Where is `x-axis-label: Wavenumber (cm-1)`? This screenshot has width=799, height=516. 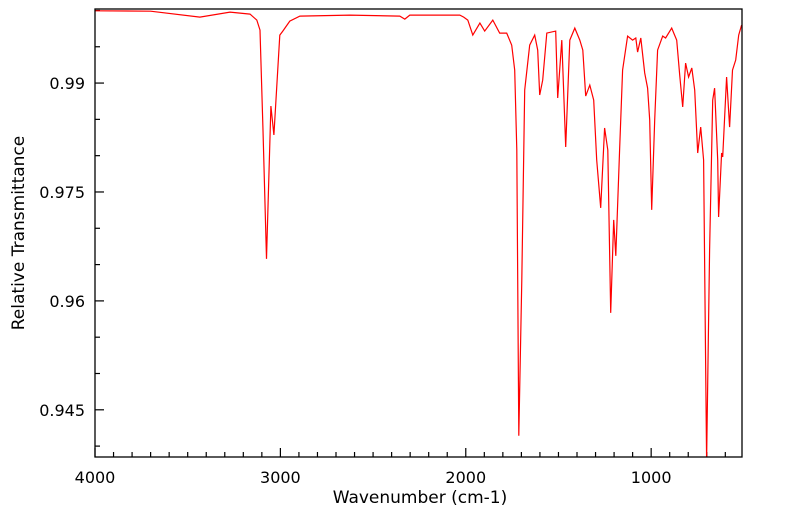
x-axis-label: Wavenumber (cm-1) is located at coordinates (420, 498).